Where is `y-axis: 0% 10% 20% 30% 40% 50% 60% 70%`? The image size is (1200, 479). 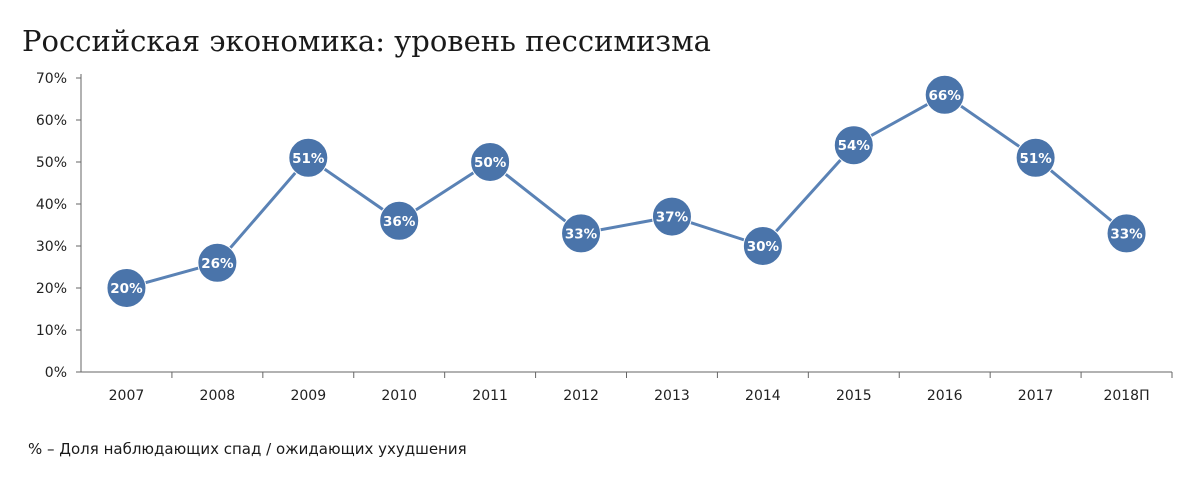
y-axis: 0% 10% 20% 30% 40% 50% 60% 70% is located at coordinates (59, 226).